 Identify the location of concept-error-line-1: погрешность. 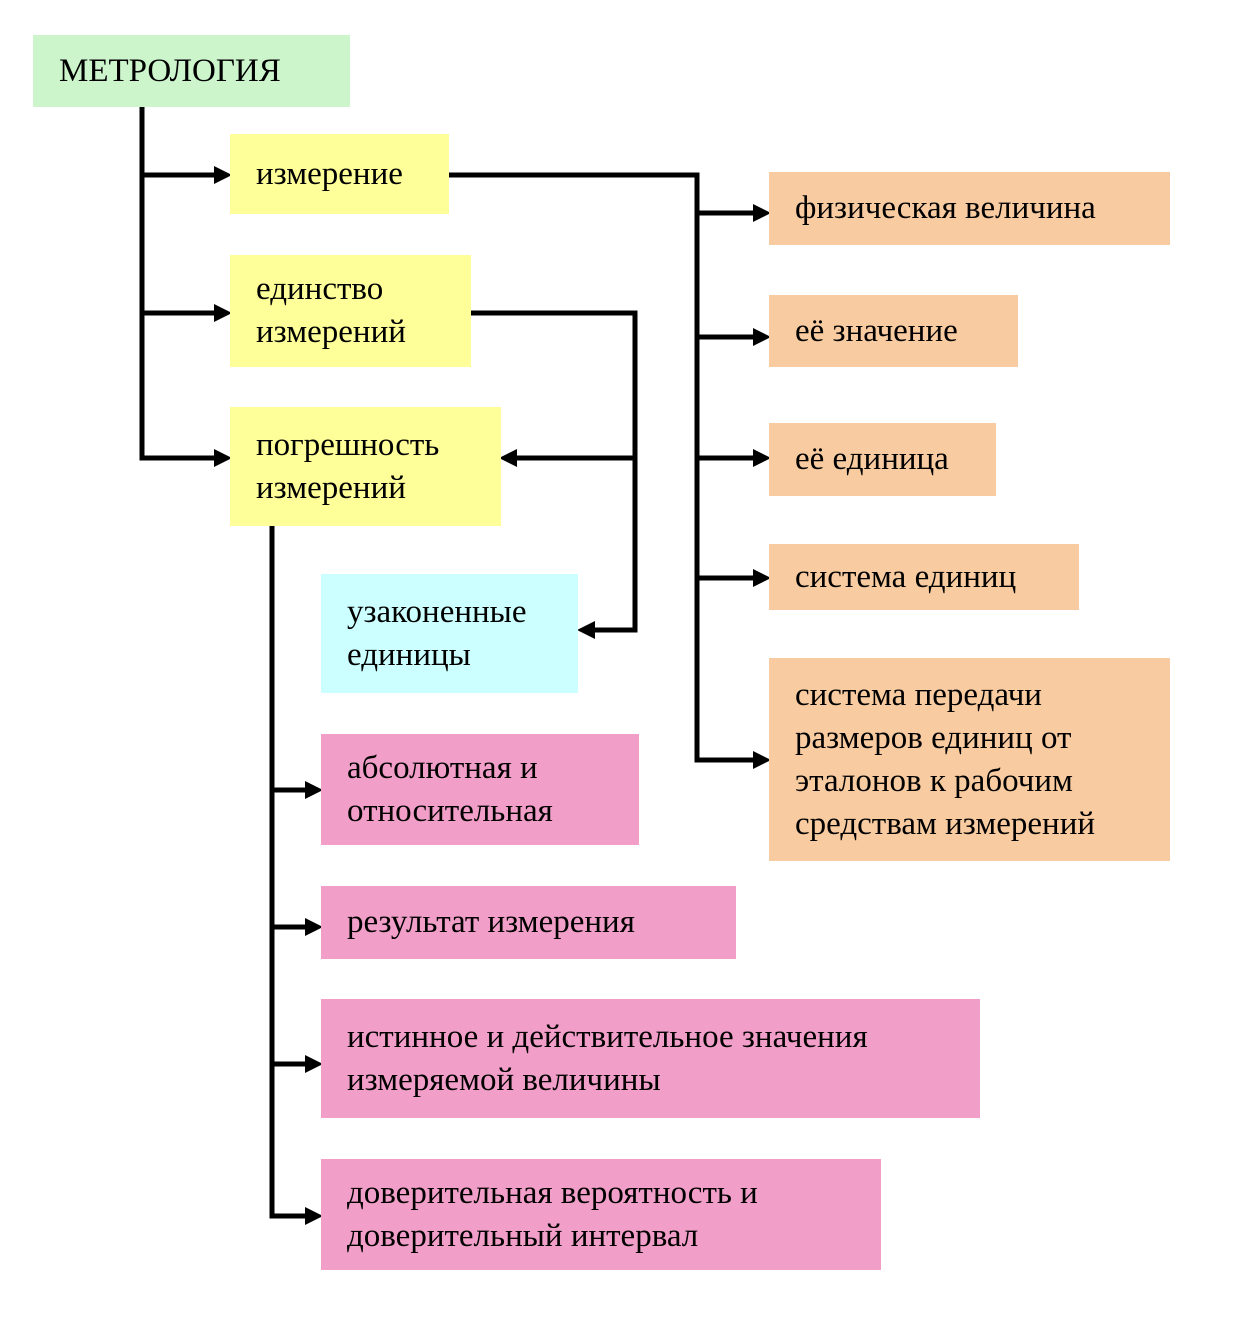
(348, 444).